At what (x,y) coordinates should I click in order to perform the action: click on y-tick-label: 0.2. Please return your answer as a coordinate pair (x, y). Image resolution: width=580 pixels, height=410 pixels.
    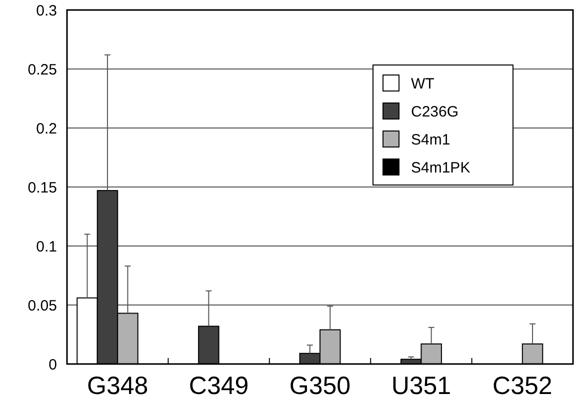
    Looking at the image, I should click on (46, 129).